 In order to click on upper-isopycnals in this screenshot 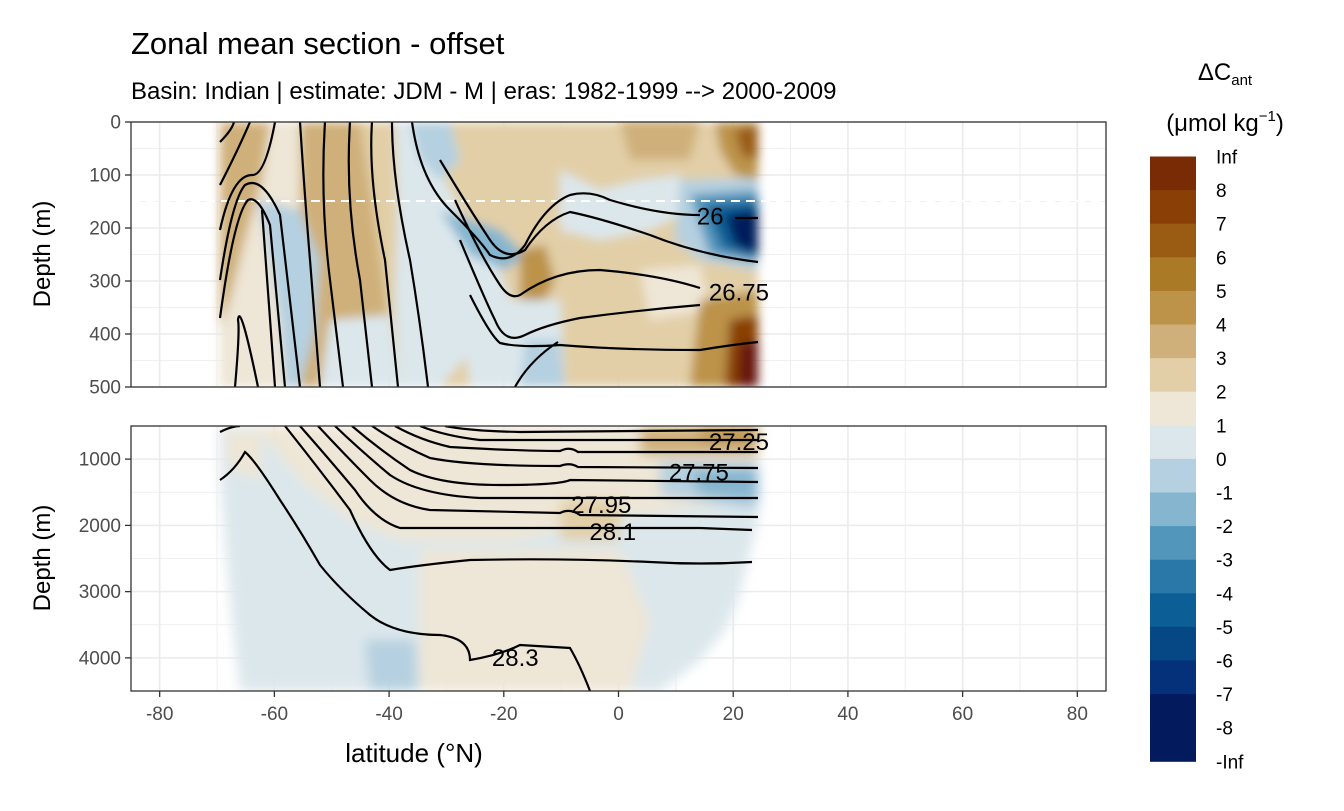, I will do `click(488, 254)`.